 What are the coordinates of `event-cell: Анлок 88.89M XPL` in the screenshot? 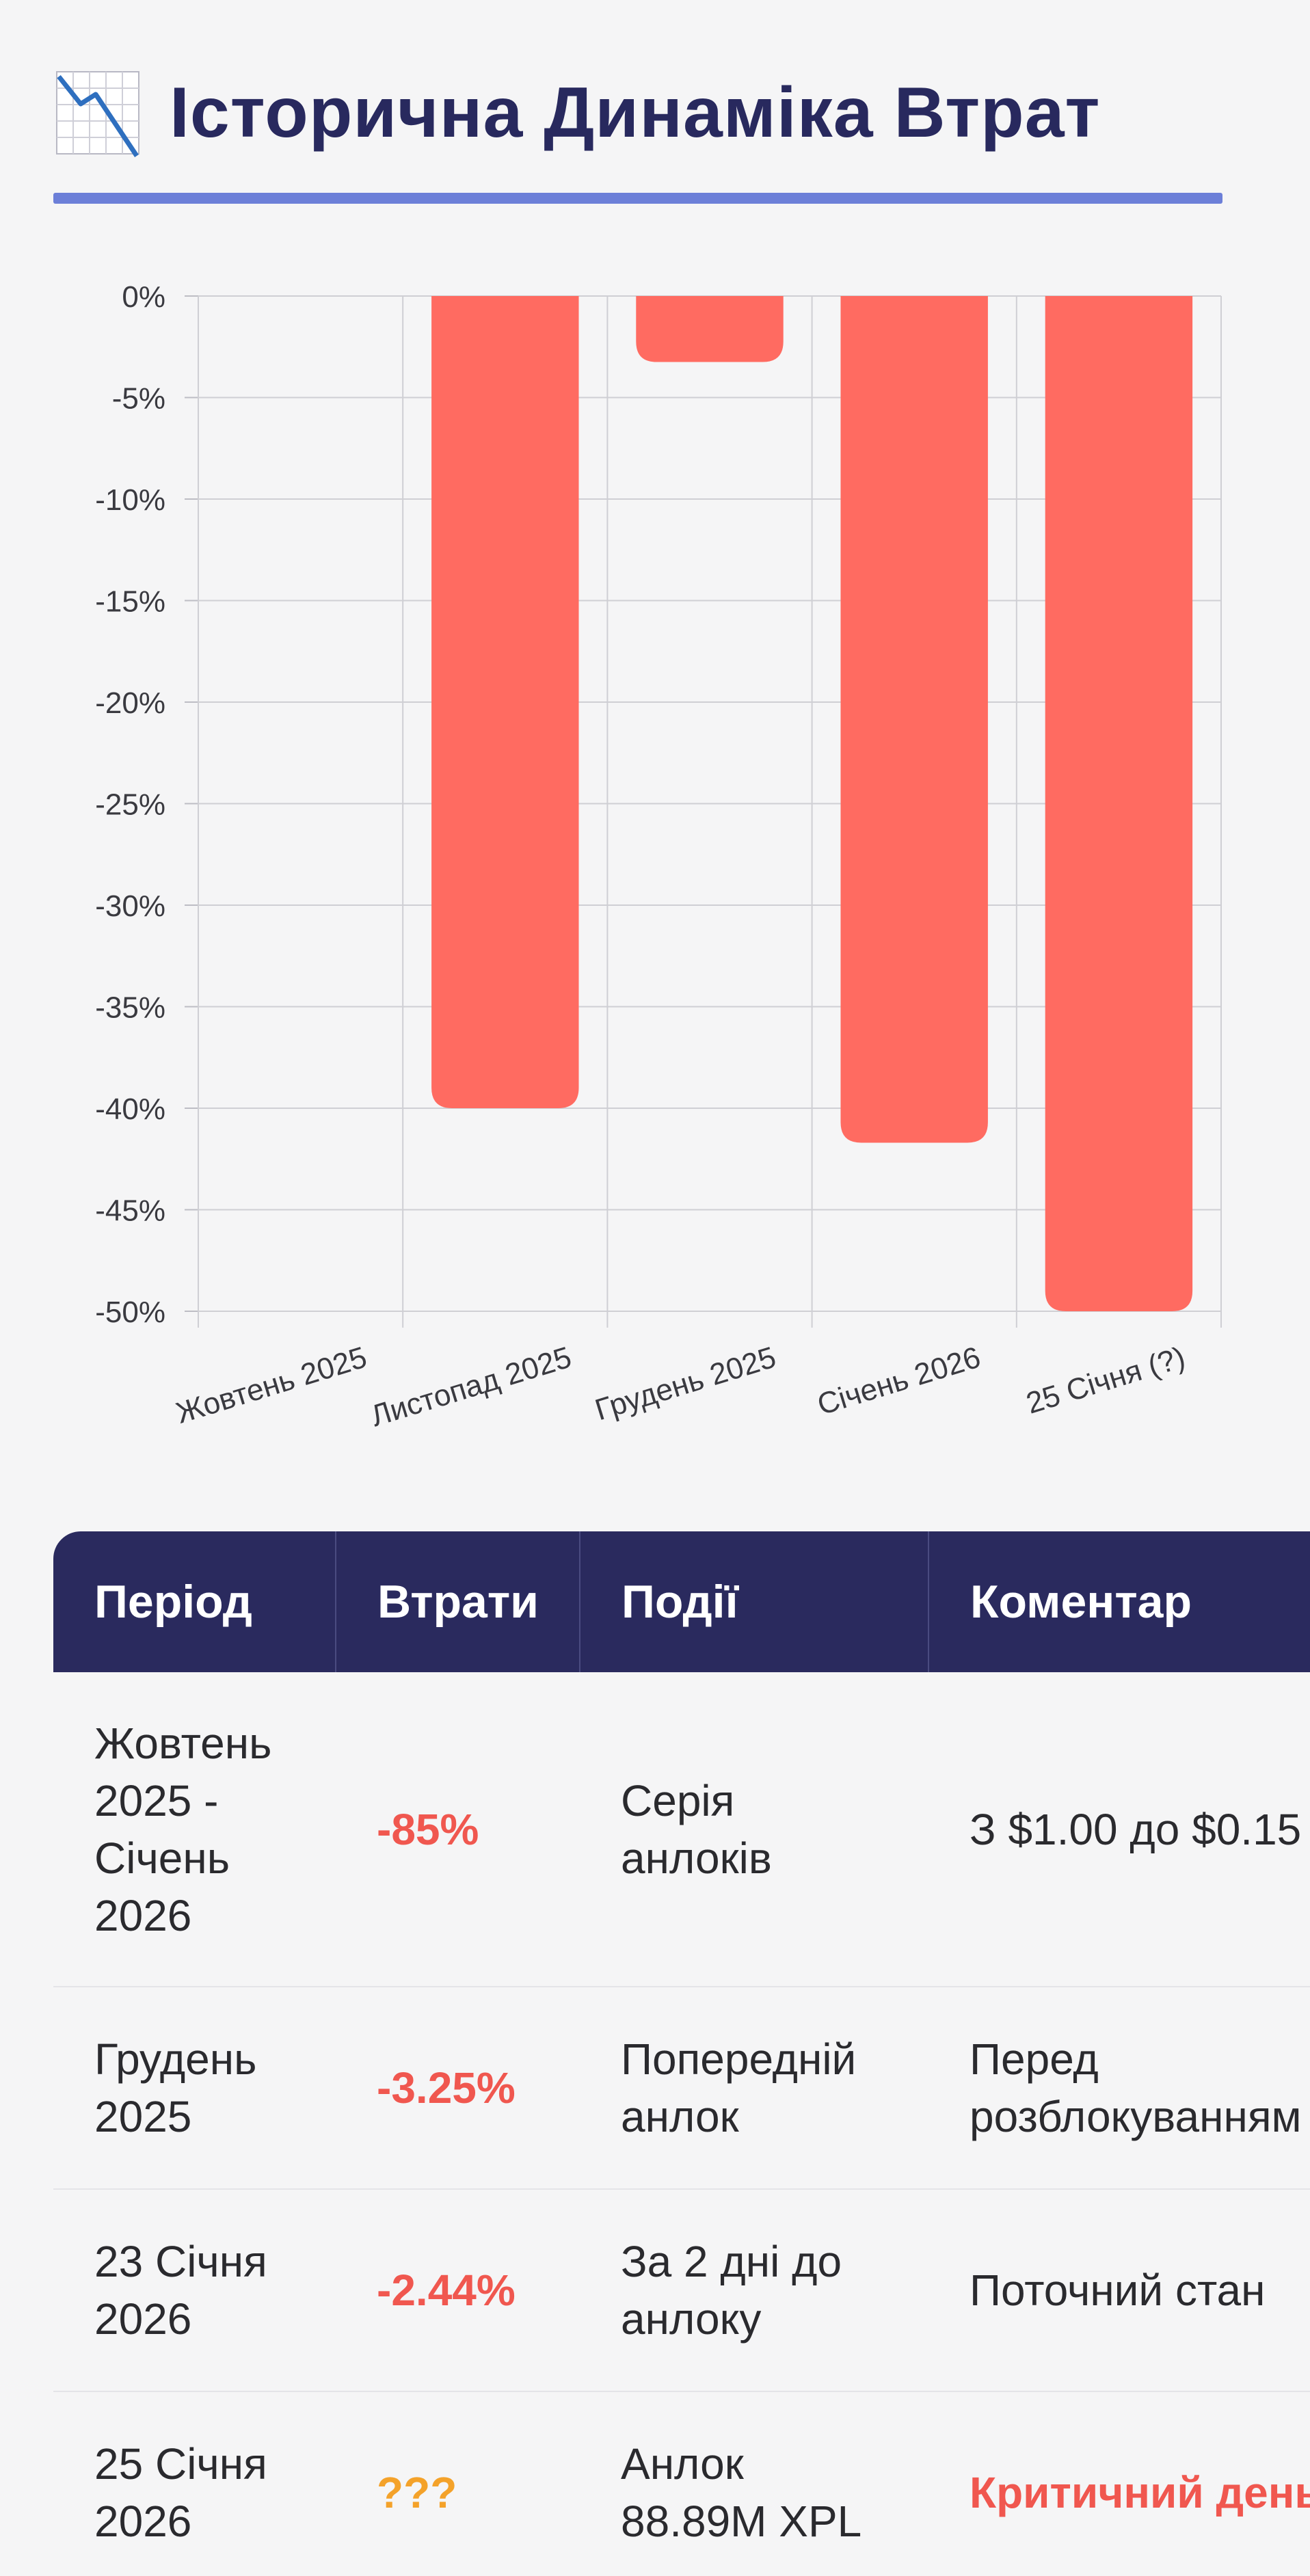 It's located at (754, 2483).